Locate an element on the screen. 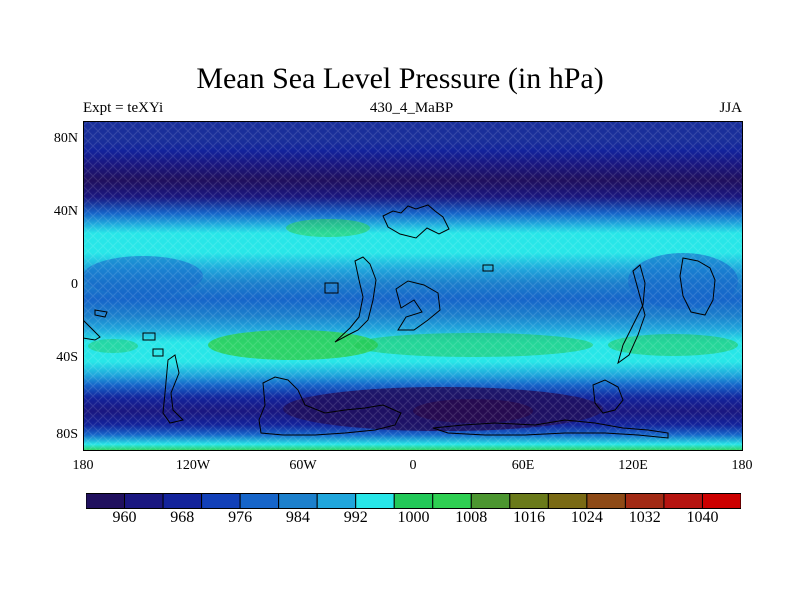 The height and width of the screenshot is (600, 800). lon-tick-60w: 60W is located at coordinates (303, 465).